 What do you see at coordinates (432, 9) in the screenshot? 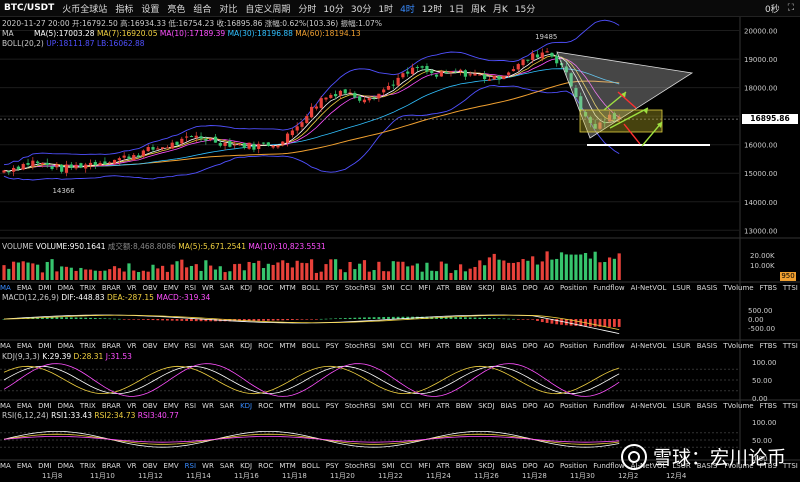
I see `tf-12h: 12时` at bounding box center [432, 9].